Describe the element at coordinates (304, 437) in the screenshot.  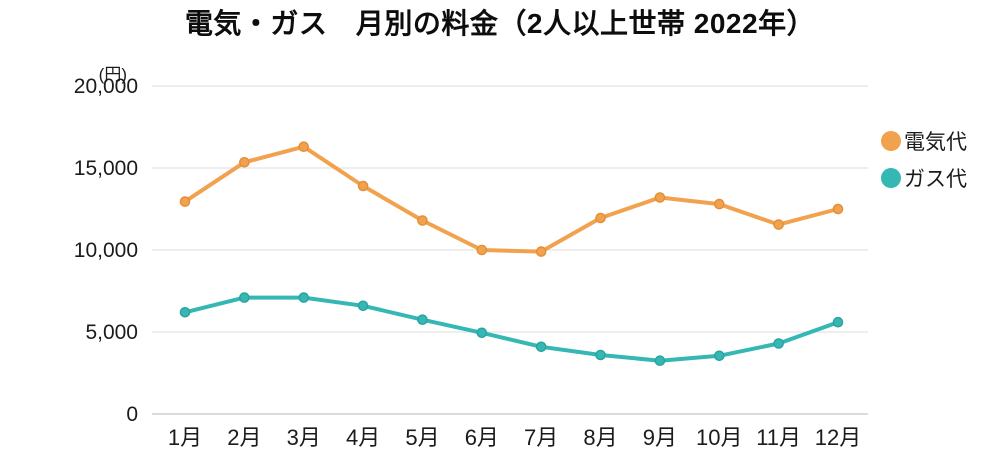
I see `x-tick-label: 3月` at that location.